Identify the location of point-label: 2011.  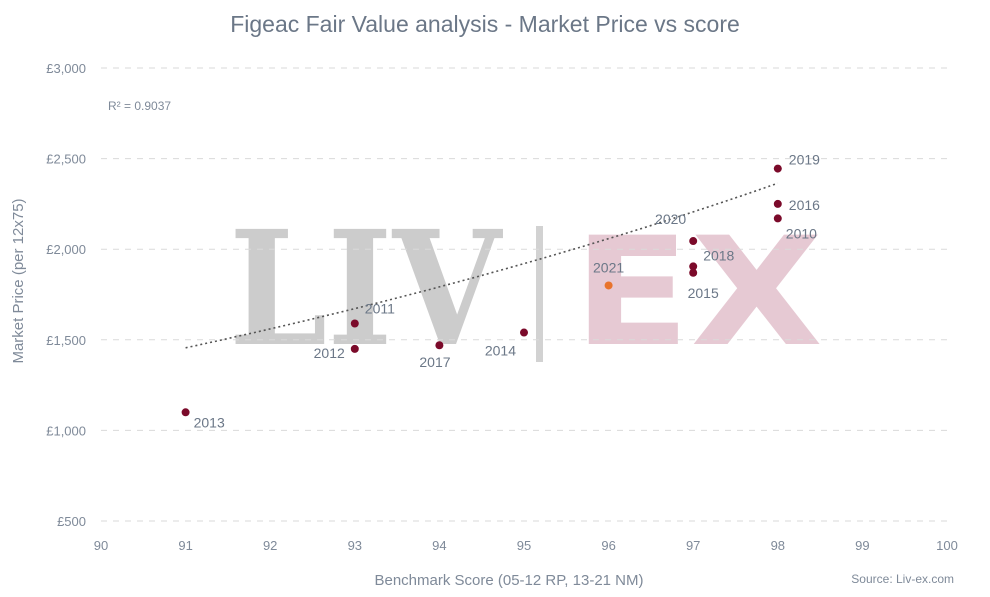
(380, 308).